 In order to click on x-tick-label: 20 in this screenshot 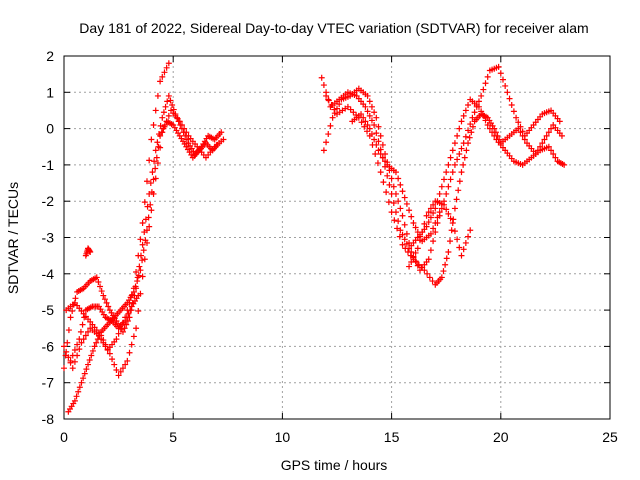, I will do `click(501, 437)`.